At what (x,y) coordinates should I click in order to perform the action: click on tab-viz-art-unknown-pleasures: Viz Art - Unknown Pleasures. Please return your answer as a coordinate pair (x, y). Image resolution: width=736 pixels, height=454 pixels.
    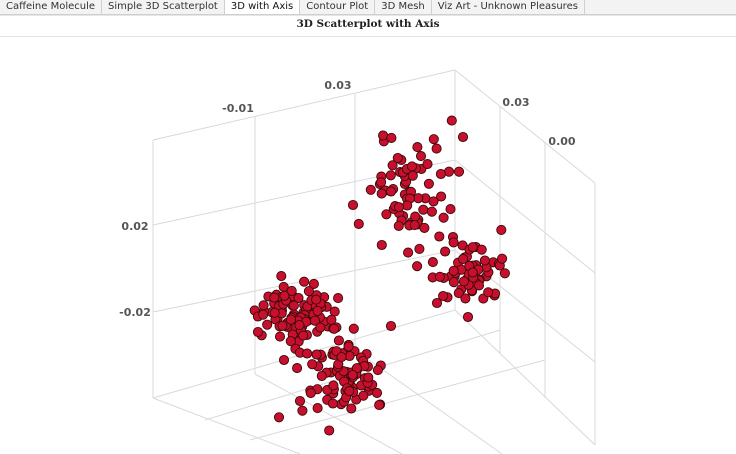
    Looking at the image, I should click on (508, 7).